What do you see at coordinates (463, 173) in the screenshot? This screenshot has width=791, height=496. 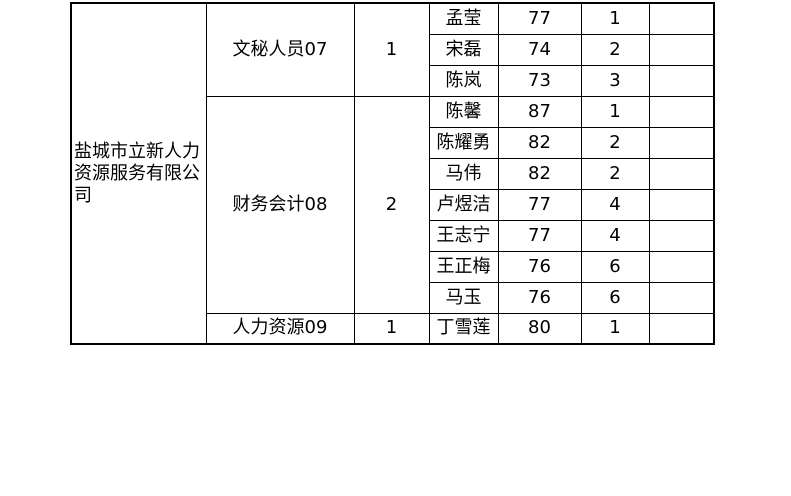 I see `candidate-name-cell: 马伟` at bounding box center [463, 173].